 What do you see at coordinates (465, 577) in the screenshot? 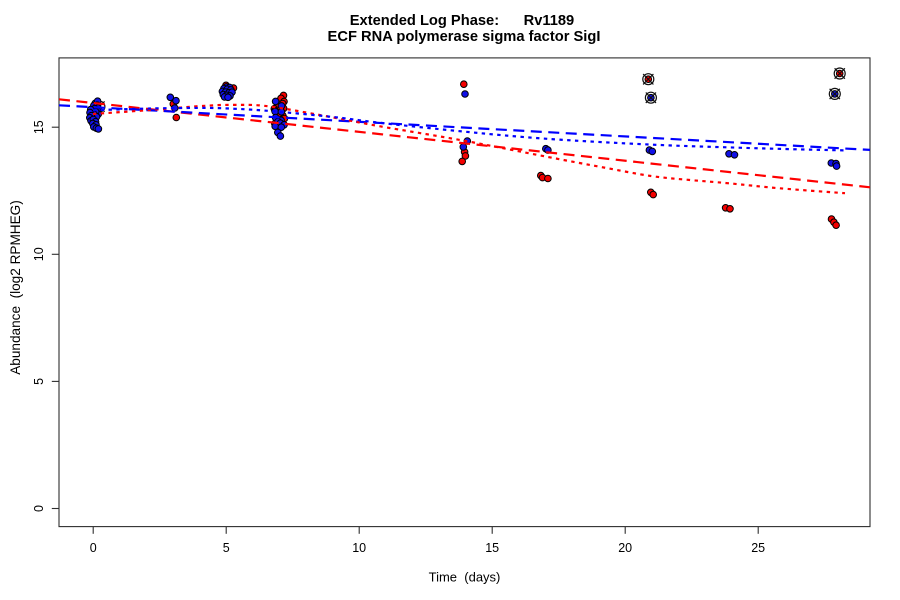
I see `svg-text: Time (days)` at bounding box center [465, 577].